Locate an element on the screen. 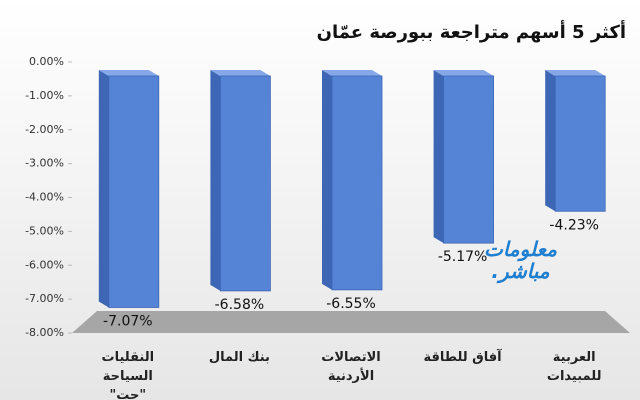 This screenshot has width=640, height=400. y-tick-label: -3.00% is located at coordinates (44, 163).